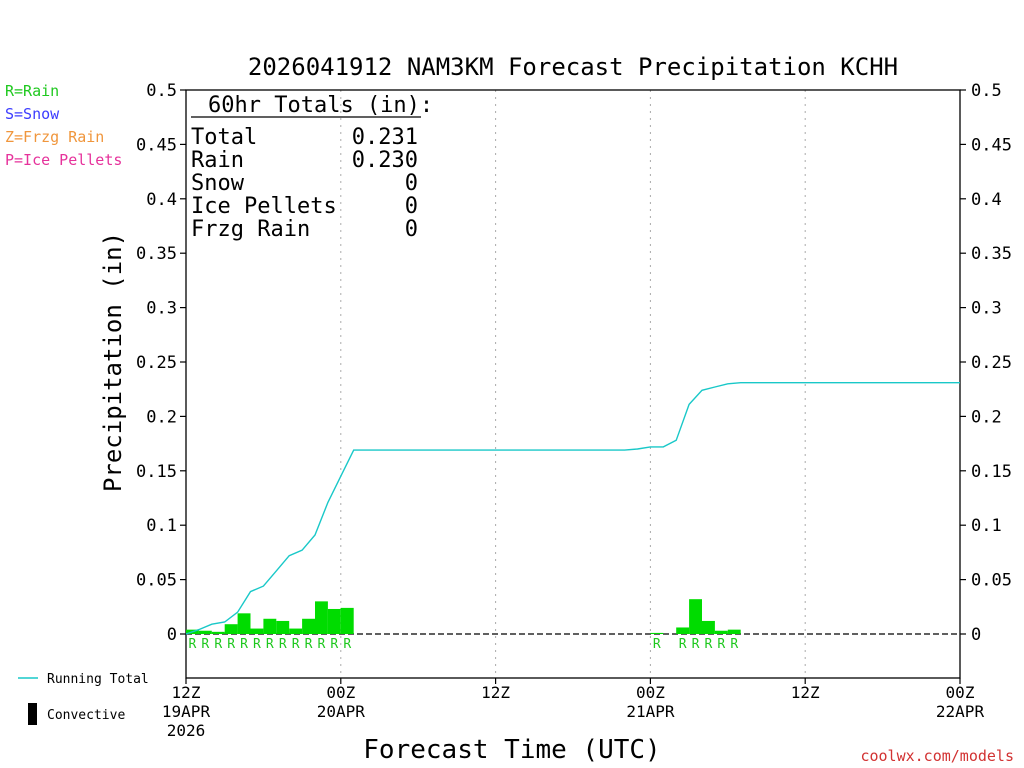 The width and height of the screenshot is (1024, 768). What do you see at coordinates (54, 137) in the screenshot?
I see `precip-type-legend-item: Z=Frzg Rain` at bounding box center [54, 137].